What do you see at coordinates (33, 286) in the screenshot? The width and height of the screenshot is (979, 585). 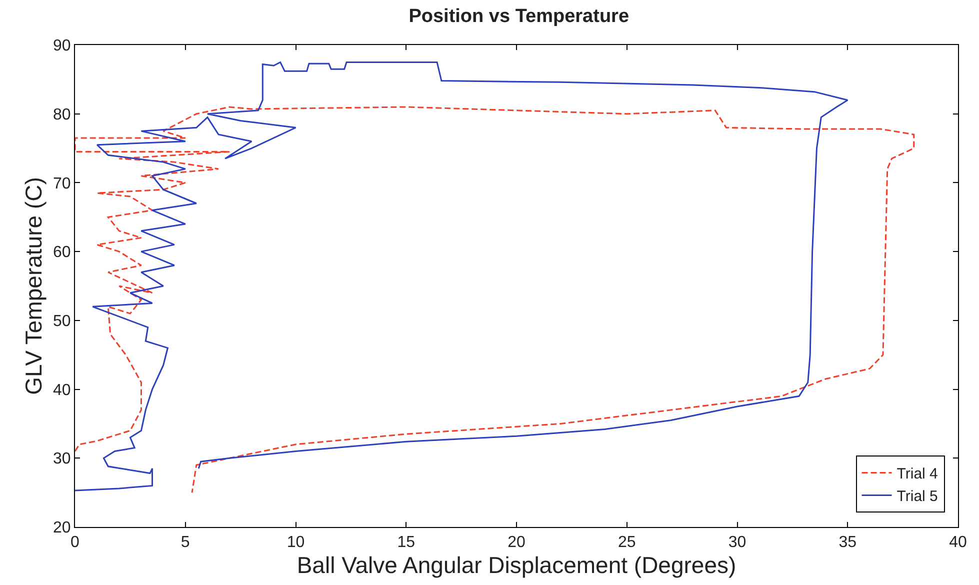 I see `y-axis-title: GLV Temperature (C)` at bounding box center [33, 286].